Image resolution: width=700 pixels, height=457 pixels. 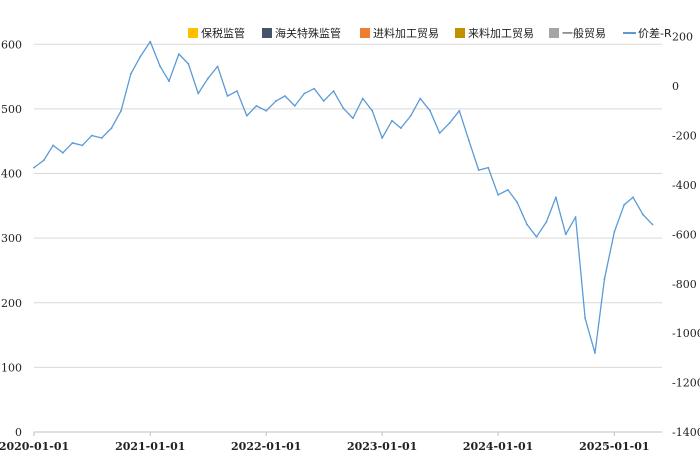 I want to click on legend-label-special: 海关特殊监管, so click(x=308, y=33).